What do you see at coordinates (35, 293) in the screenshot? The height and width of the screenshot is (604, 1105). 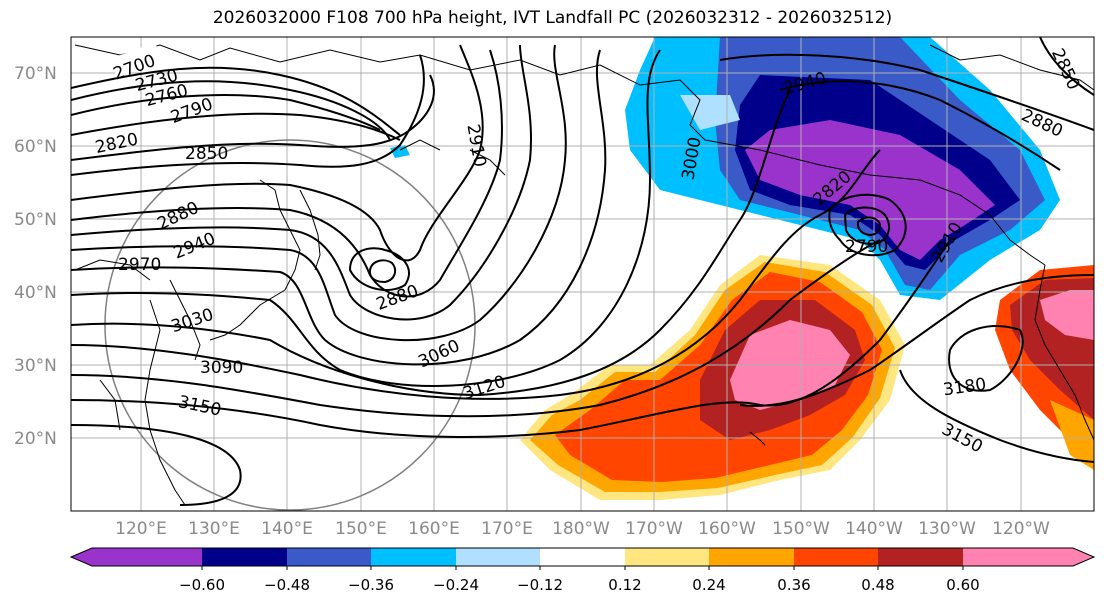 I see `lat-label-40n: 40°N` at bounding box center [35, 293].